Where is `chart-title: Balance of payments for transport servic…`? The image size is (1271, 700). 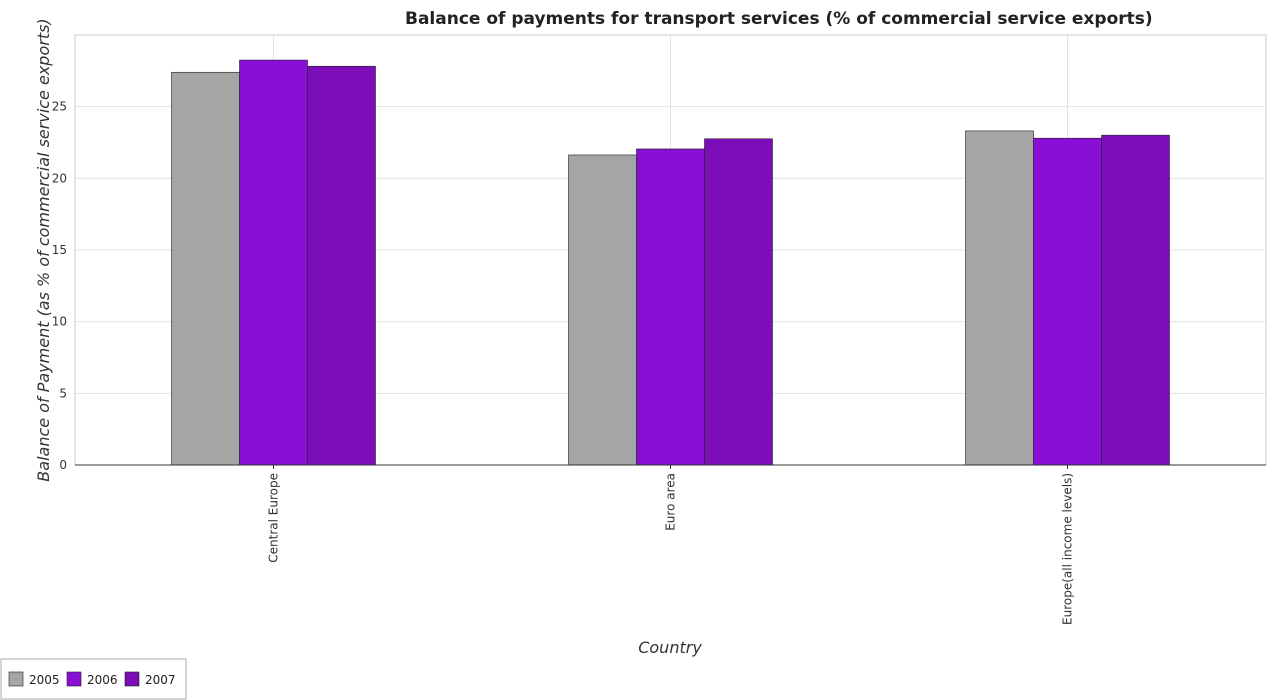 chart-title: Balance of payments for transport servic… is located at coordinates (779, 19).